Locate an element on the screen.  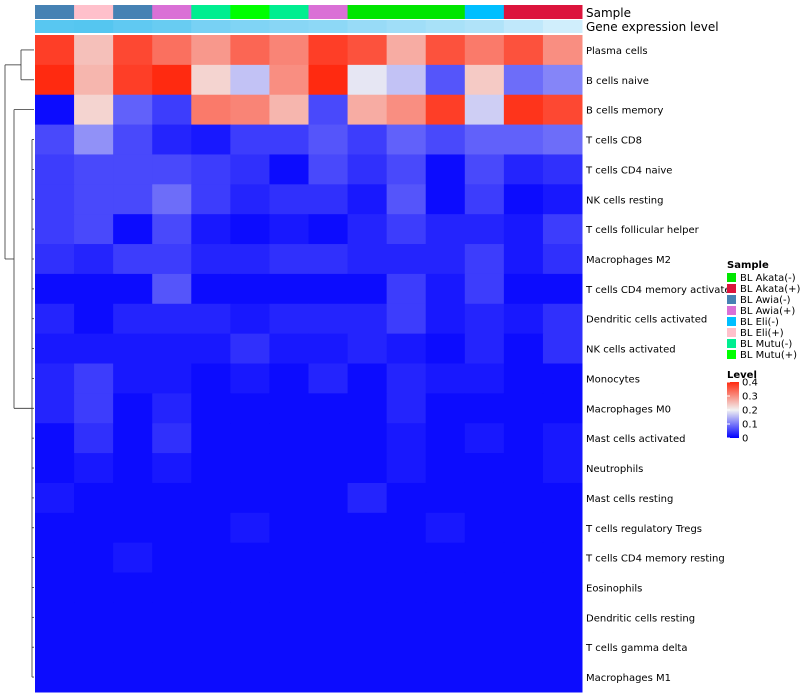
row-label: Neutrophils is located at coordinates (614, 469).